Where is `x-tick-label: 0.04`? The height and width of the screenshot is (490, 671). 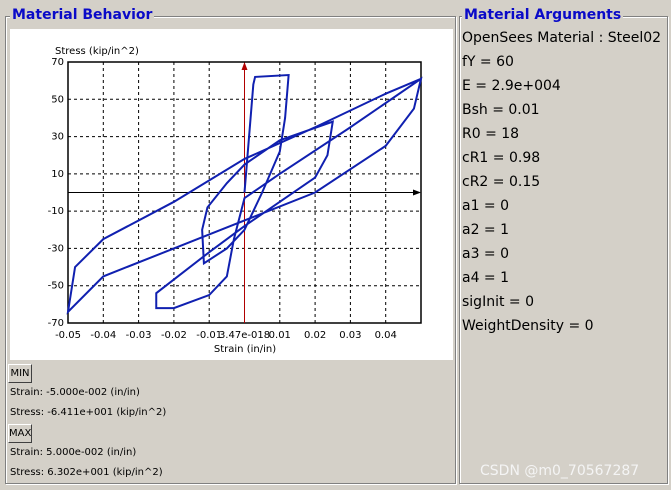
x-tick-label: 0.04 is located at coordinates (386, 335).